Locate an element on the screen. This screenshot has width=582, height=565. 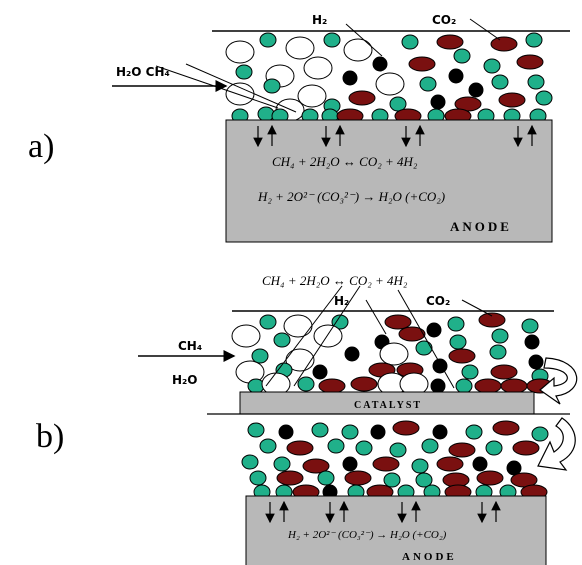
equation-oxidation-b: H₂ + 2O²⁻ (CO₃²⁻) → H₂O (+CO₂) is located at coordinates (367, 535).